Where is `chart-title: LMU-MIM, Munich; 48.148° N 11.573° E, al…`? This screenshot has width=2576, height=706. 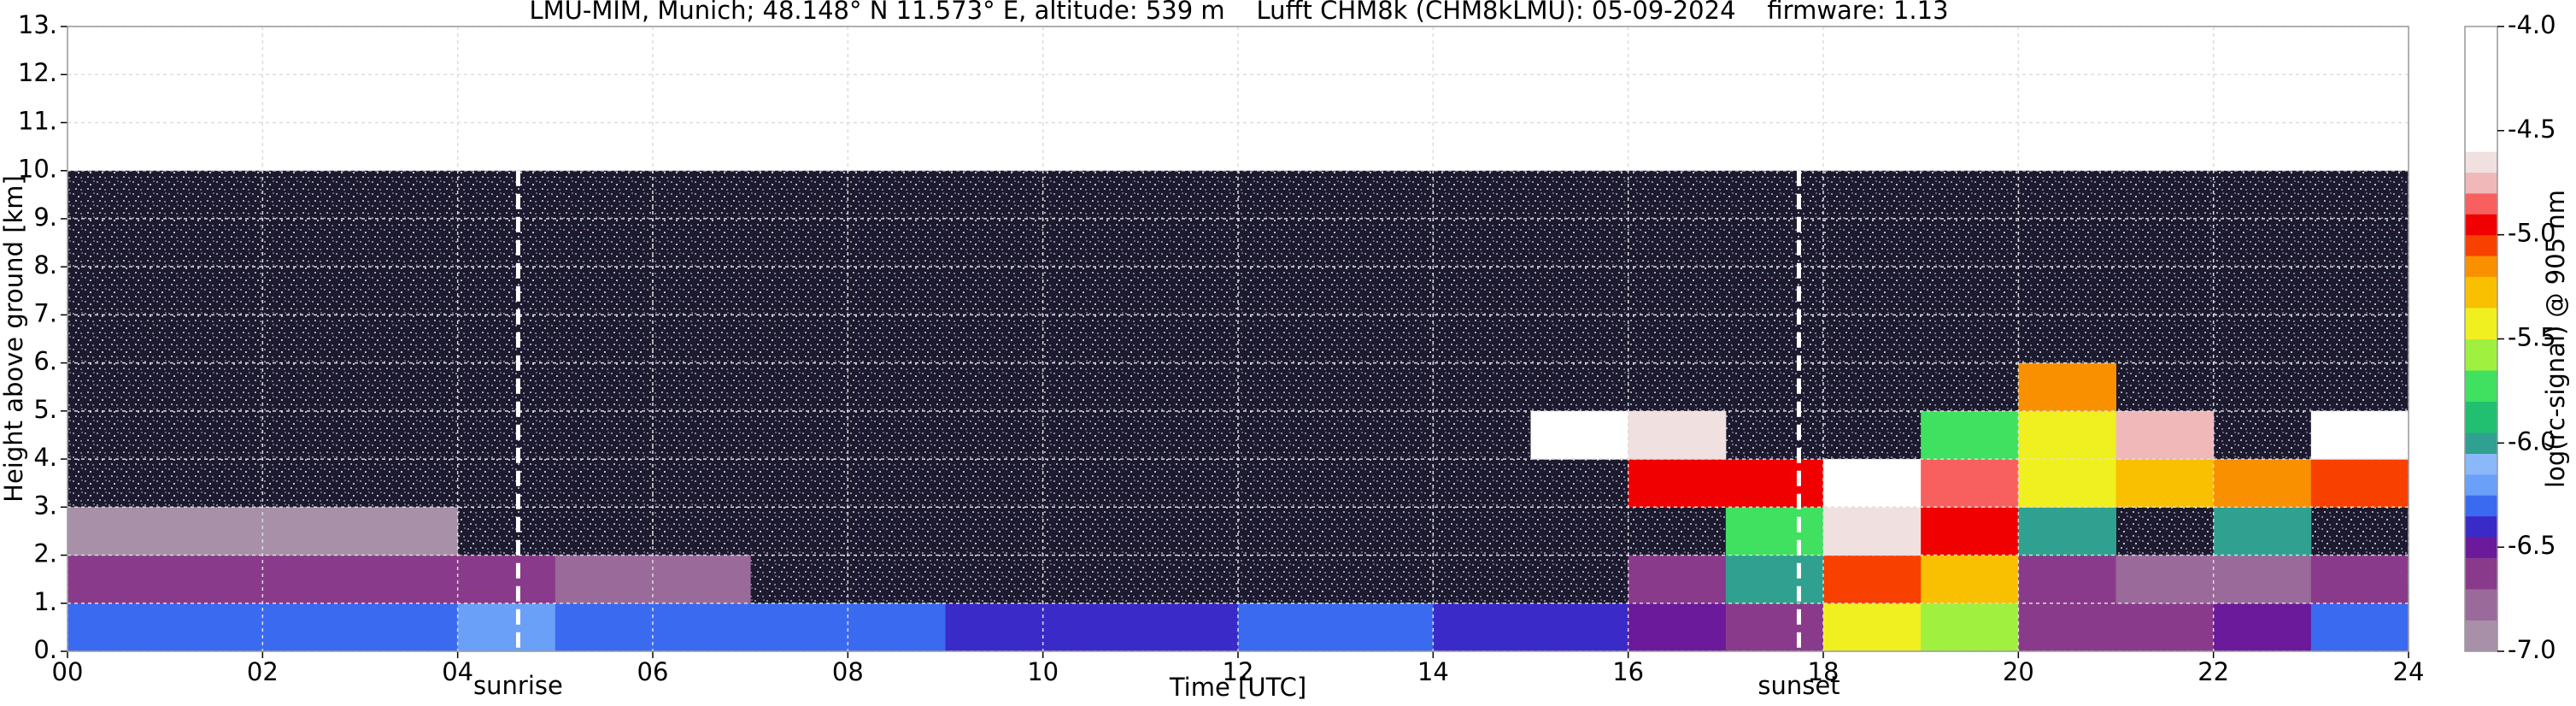
chart-title: LMU-MIM, Munich; 48.148° N 11.573° E, al… is located at coordinates (1238, 12).